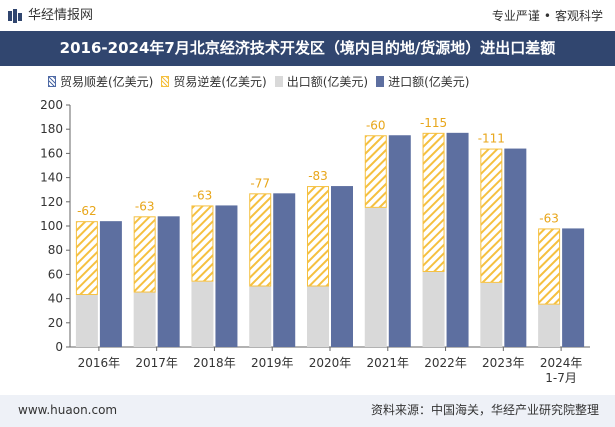 This screenshot has width=615, height=427. What do you see at coordinates (61, 15) in the screenshot?
I see `brand-name: 华经情报网` at bounding box center [61, 15].